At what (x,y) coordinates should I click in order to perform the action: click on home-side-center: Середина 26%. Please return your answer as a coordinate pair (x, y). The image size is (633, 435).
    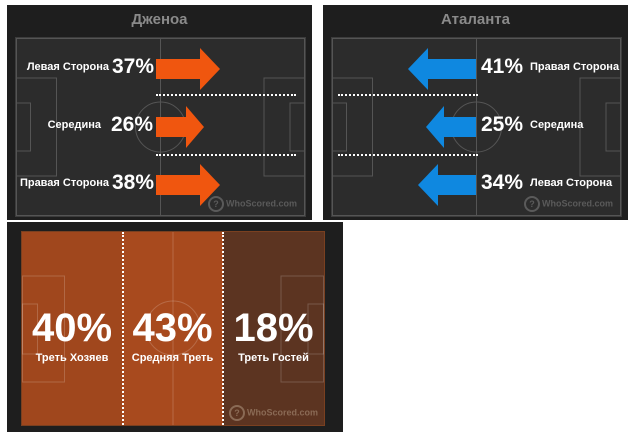
    Looking at the image, I should click on (160, 127).